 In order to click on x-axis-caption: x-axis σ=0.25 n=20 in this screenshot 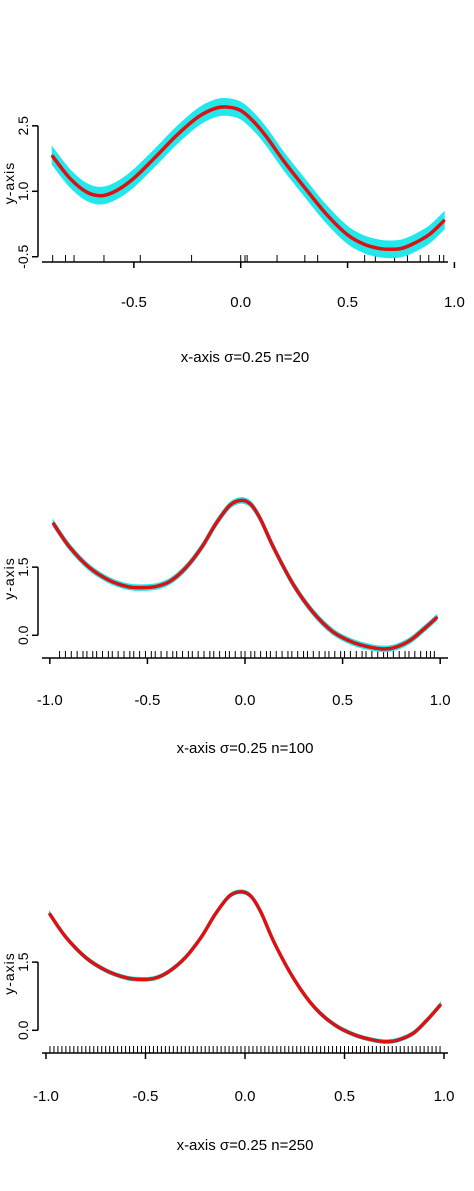, I will do `click(245, 357)`.